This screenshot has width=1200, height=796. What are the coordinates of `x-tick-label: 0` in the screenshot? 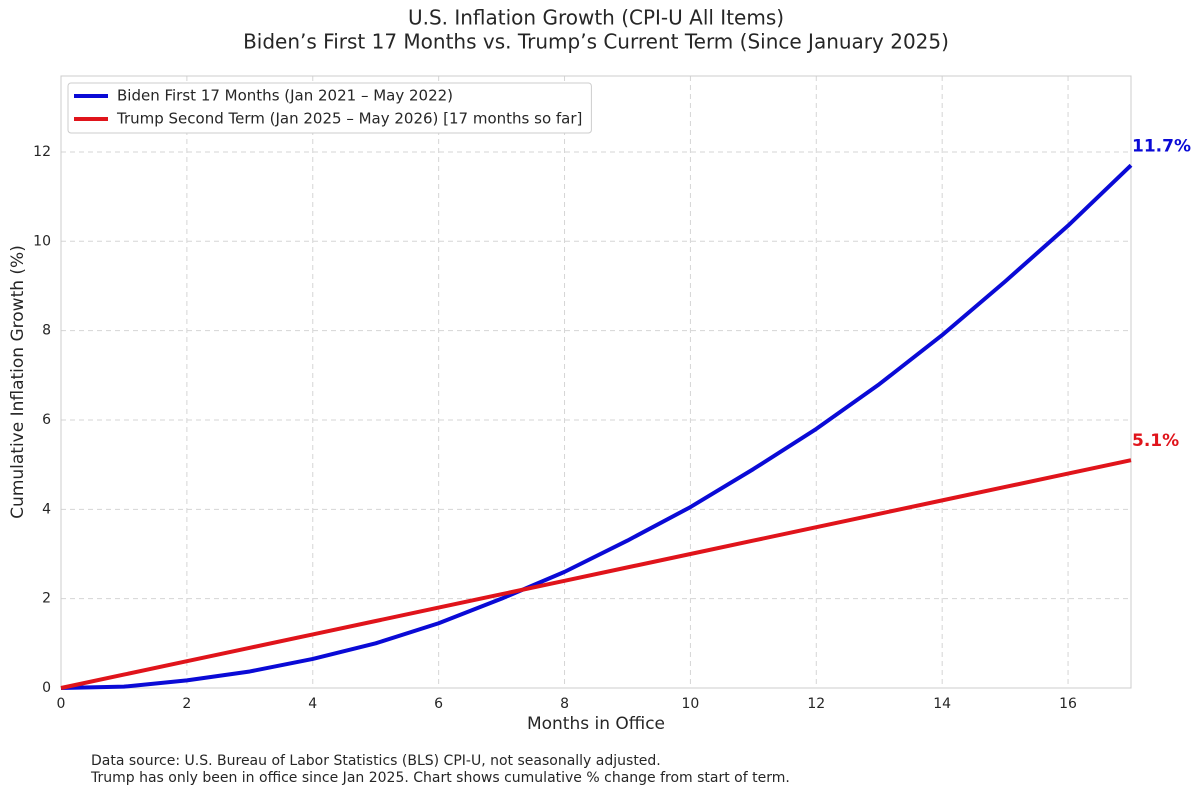 It's located at (61, 704).